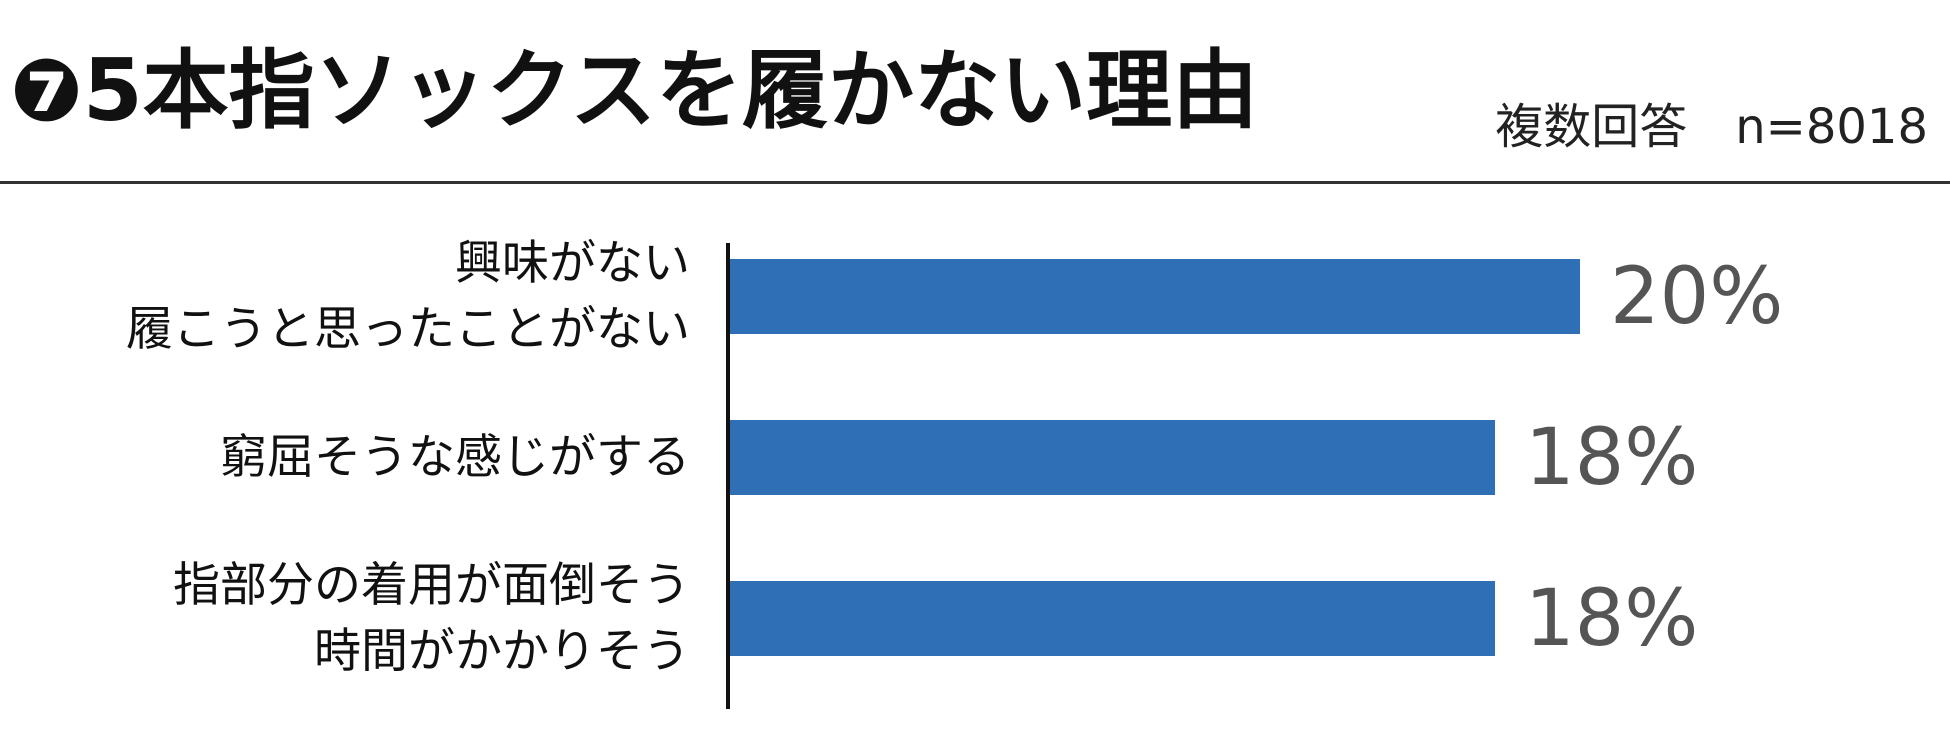 This screenshot has height=731, width=1950. What do you see at coordinates (1711, 127) in the screenshot?
I see `chart-subtitle: 複数回答 n=8018` at bounding box center [1711, 127].